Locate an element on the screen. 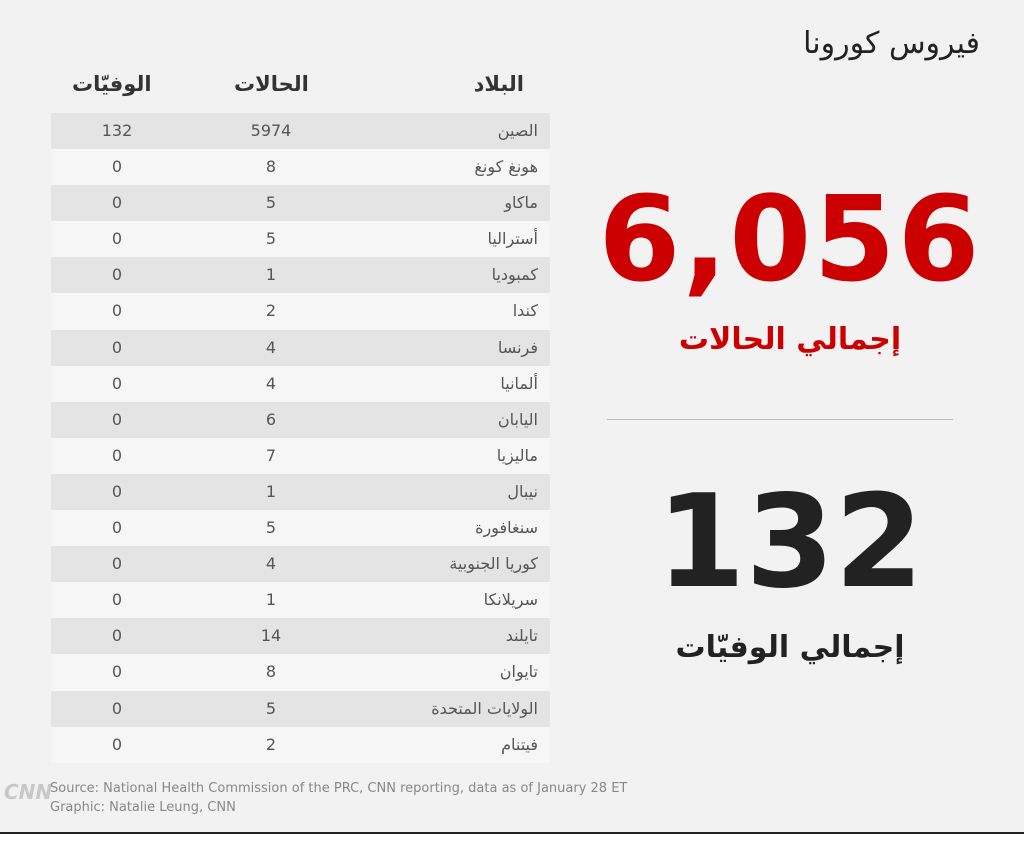 The height and width of the screenshot is (850, 1024). country: ماليزيا is located at coordinates (517, 455).